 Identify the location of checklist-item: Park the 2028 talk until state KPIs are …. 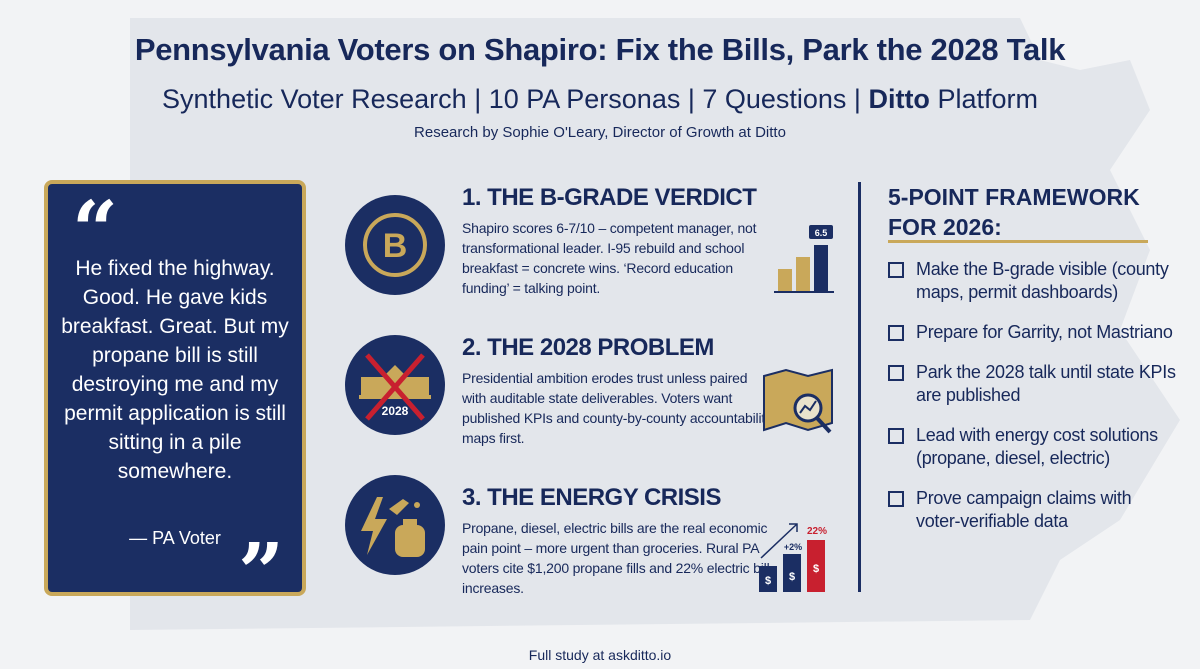
(1033, 384).